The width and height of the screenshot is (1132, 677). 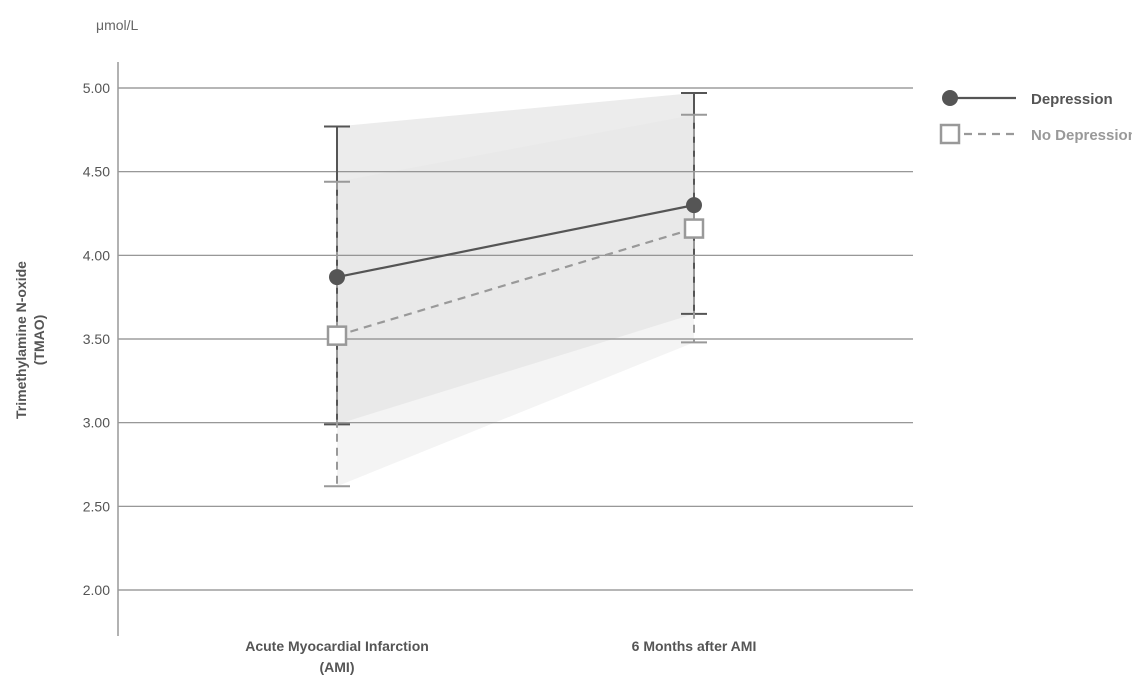 What do you see at coordinates (1035, 117) in the screenshot?
I see `legend: Depression No Depression` at bounding box center [1035, 117].